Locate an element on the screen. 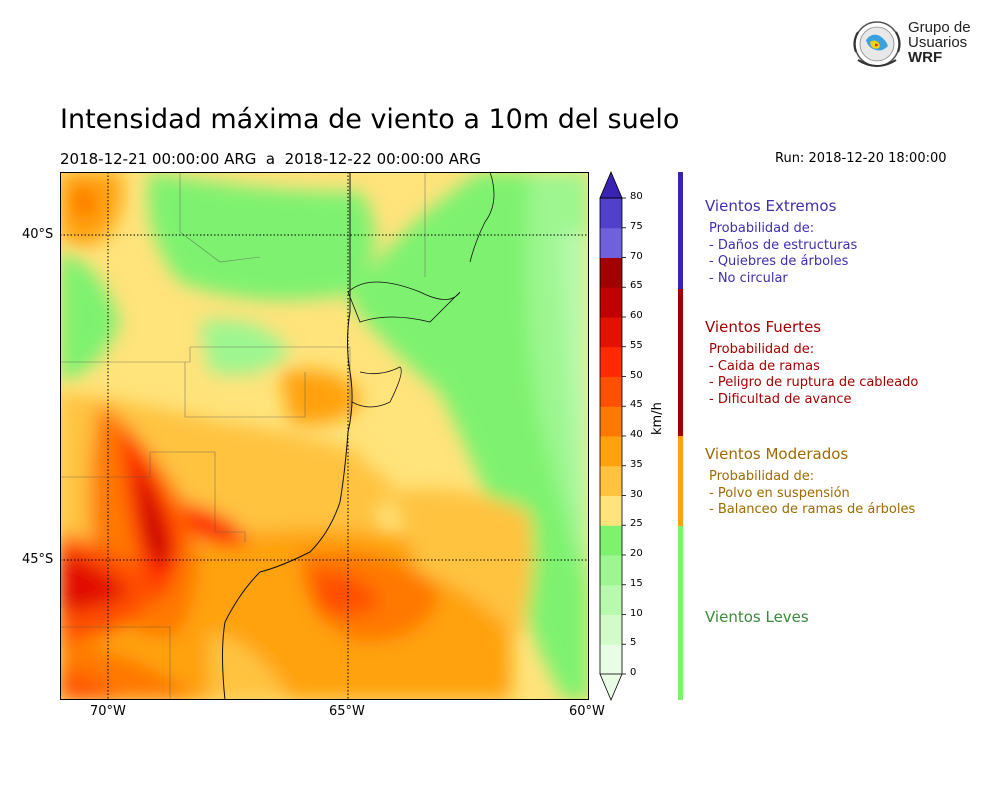  colorbar-tick-label: 15 is located at coordinates (636, 583).